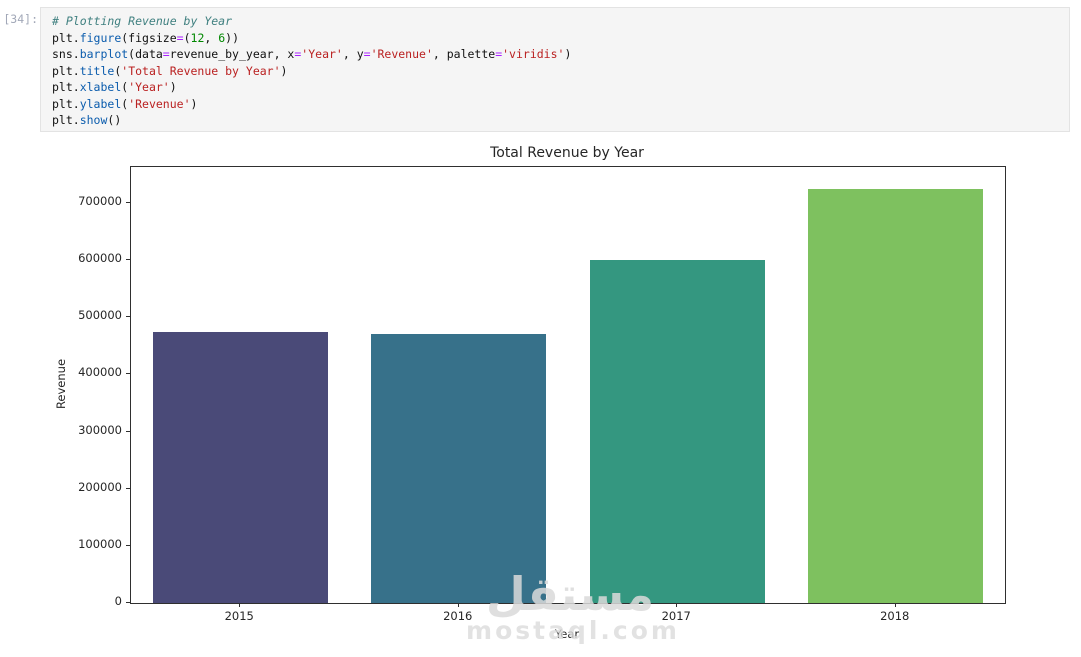 Image resolution: width=1081 pixels, height=657 pixels. What do you see at coordinates (100, 201) in the screenshot?
I see `y-tick-label: 700000` at bounding box center [100, 201].